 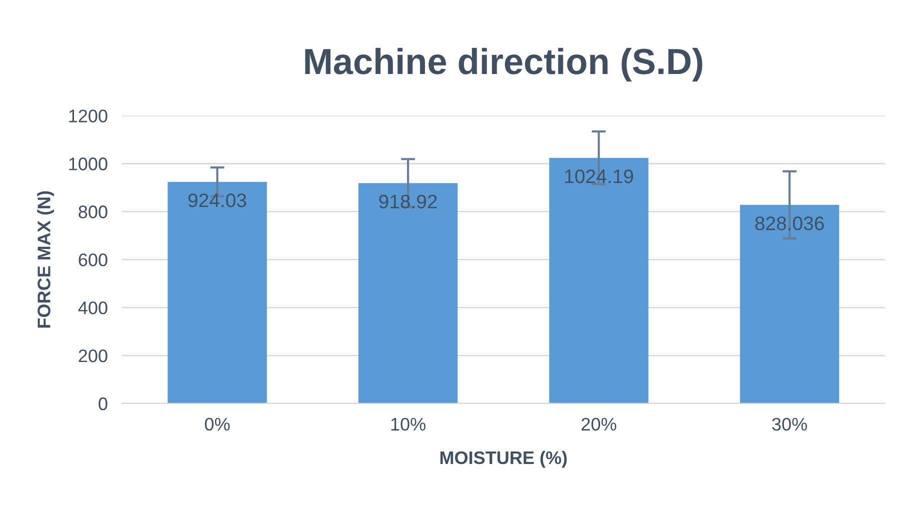 I want to click on data-label: 924.03, so click(x=217, y=200).